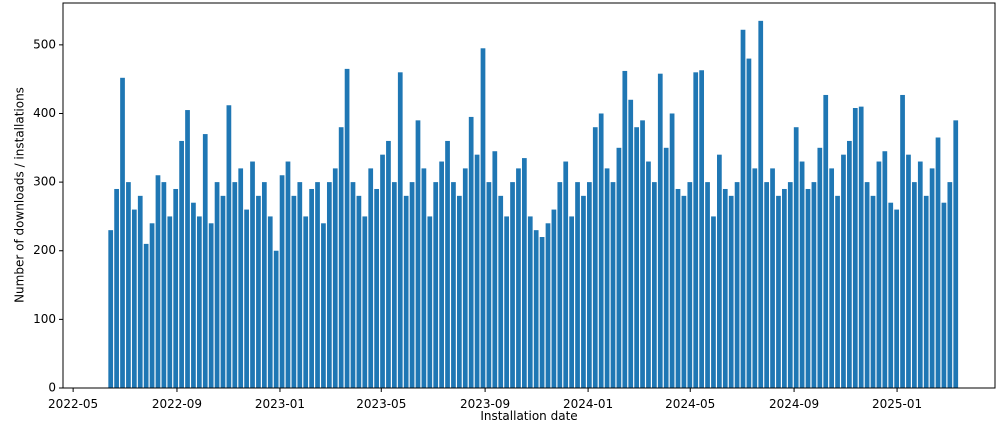 The width and height of the screenshot is (1003, 421). Describe the element at coordinates (73, 404) in the screenshot. I see `x-tick-label: 2022-05` at that location.